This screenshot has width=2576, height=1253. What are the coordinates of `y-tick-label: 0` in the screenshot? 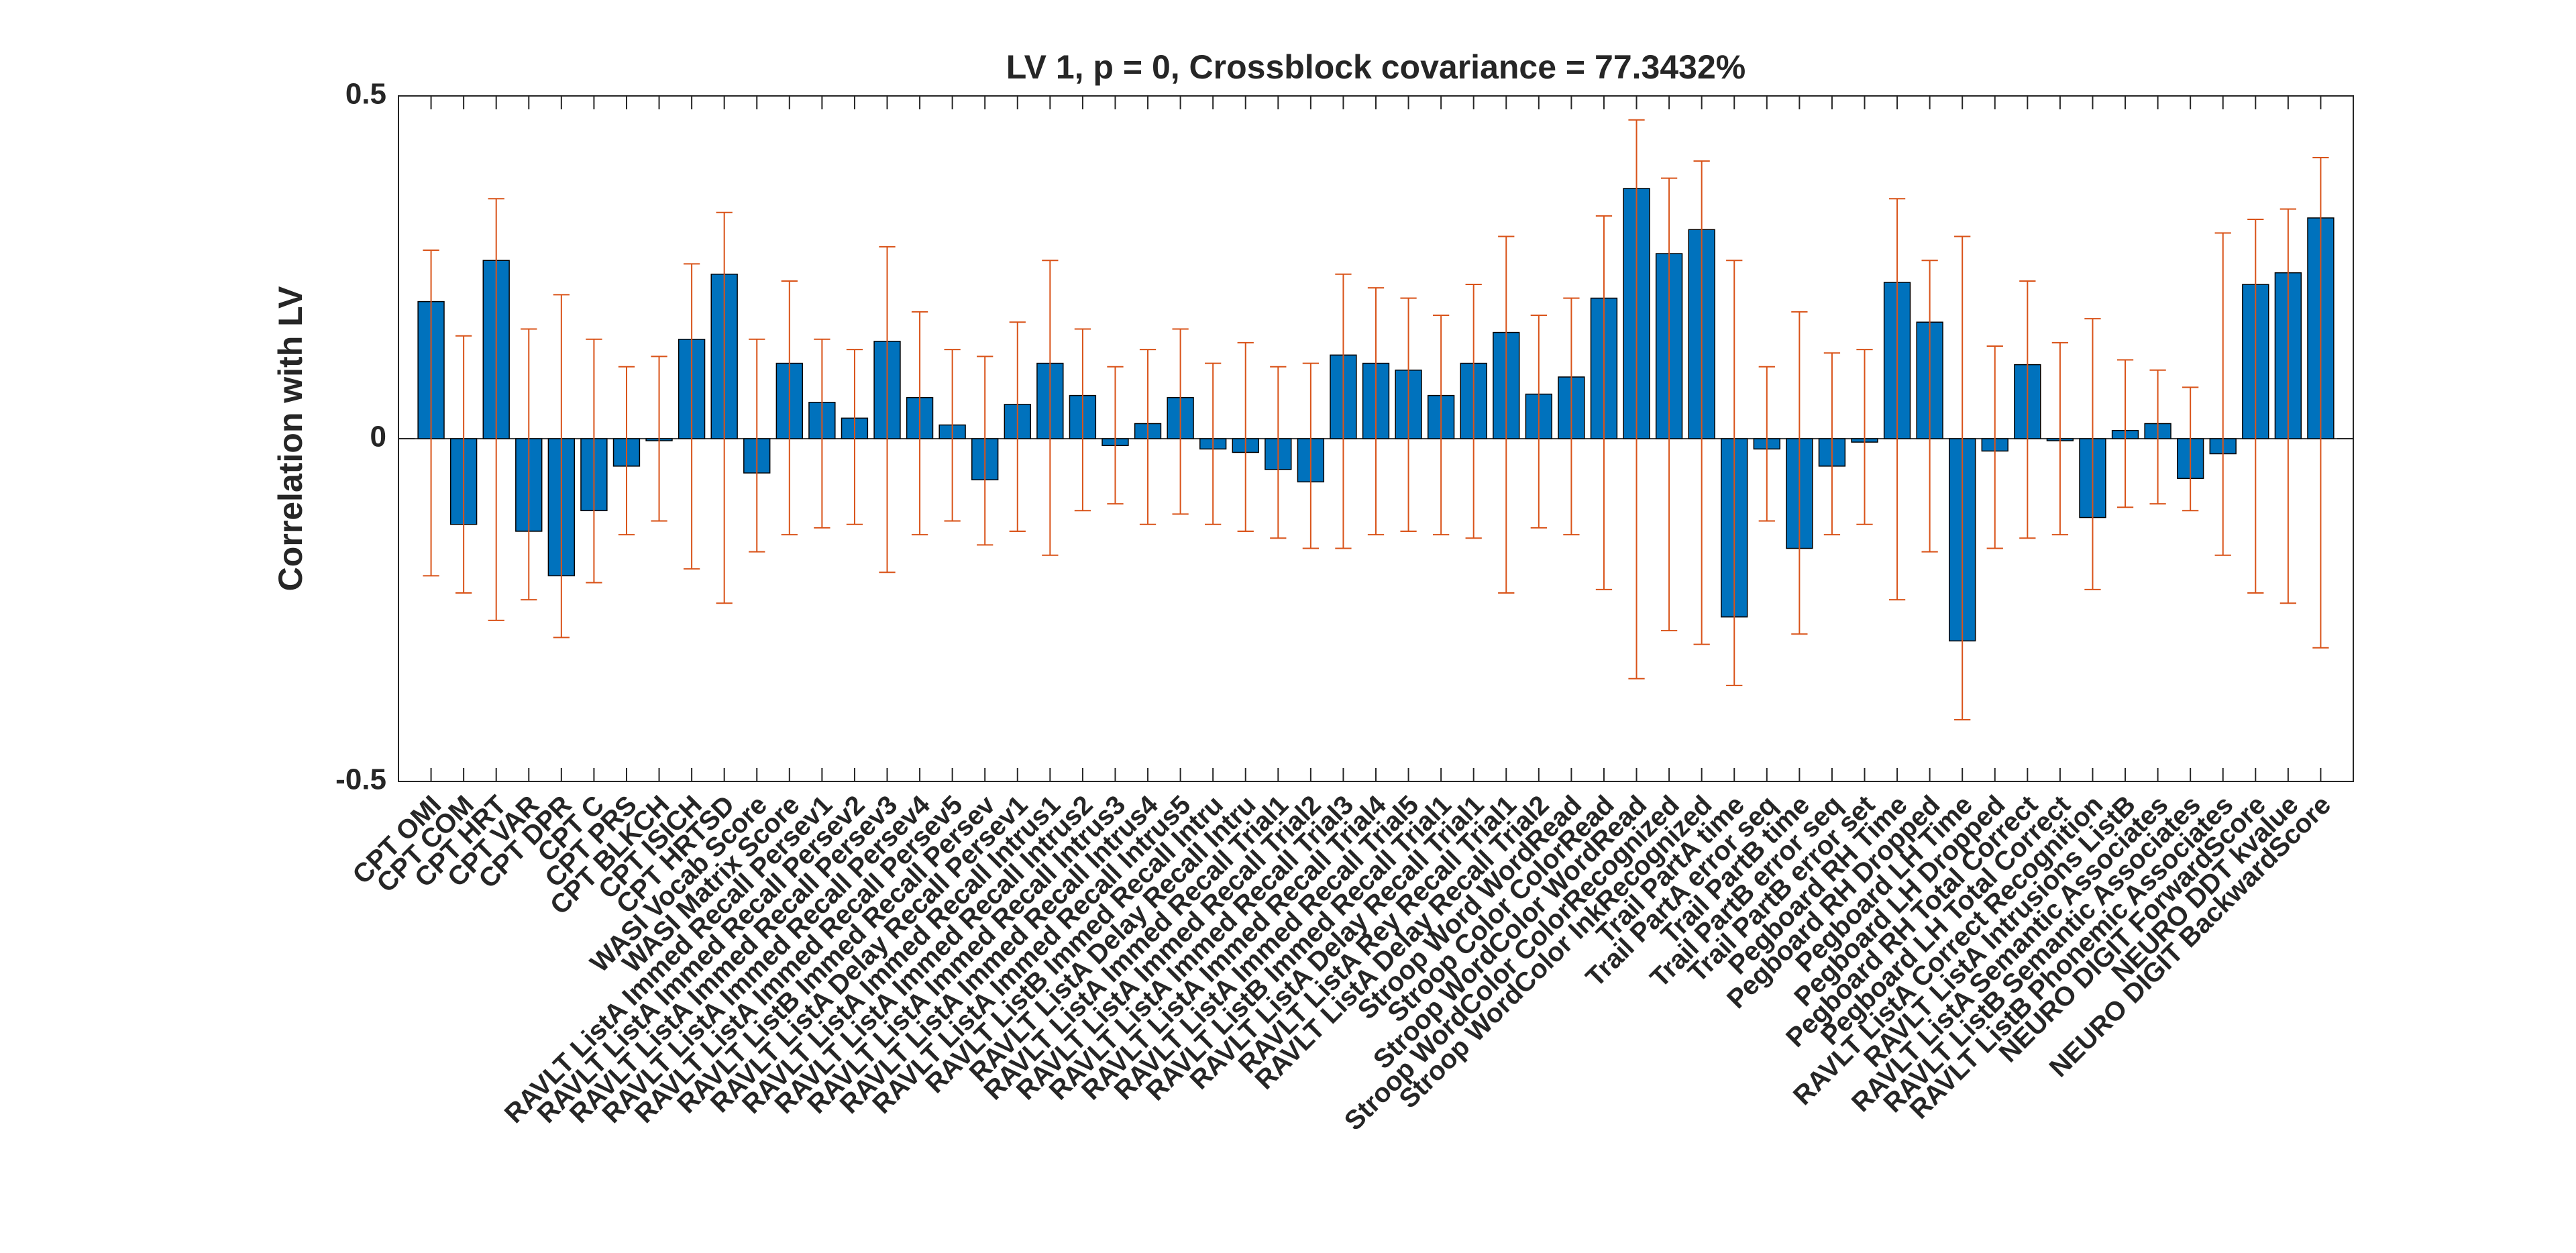 It's located at (378, 437).